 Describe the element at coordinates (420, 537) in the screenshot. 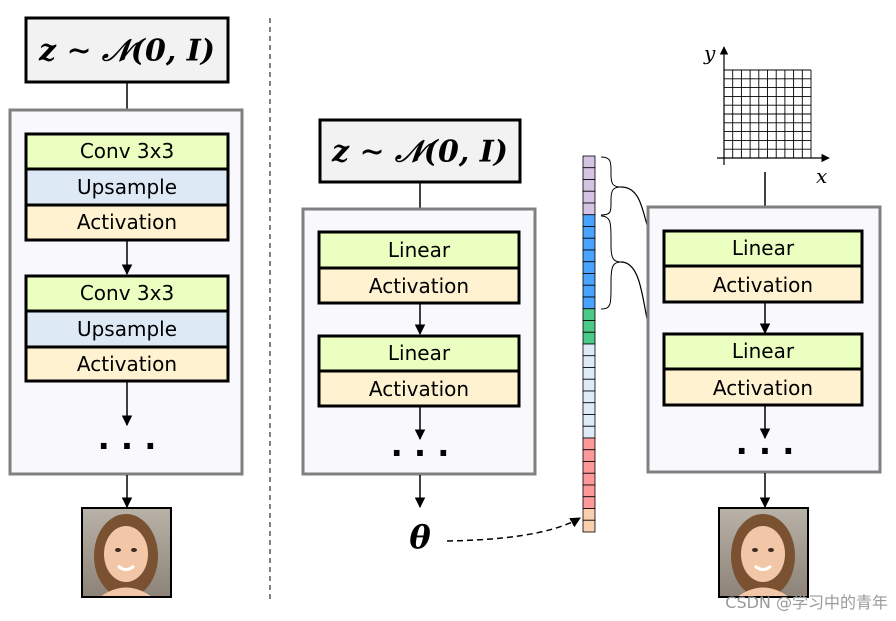

I see `theta-label: θ` at that location.